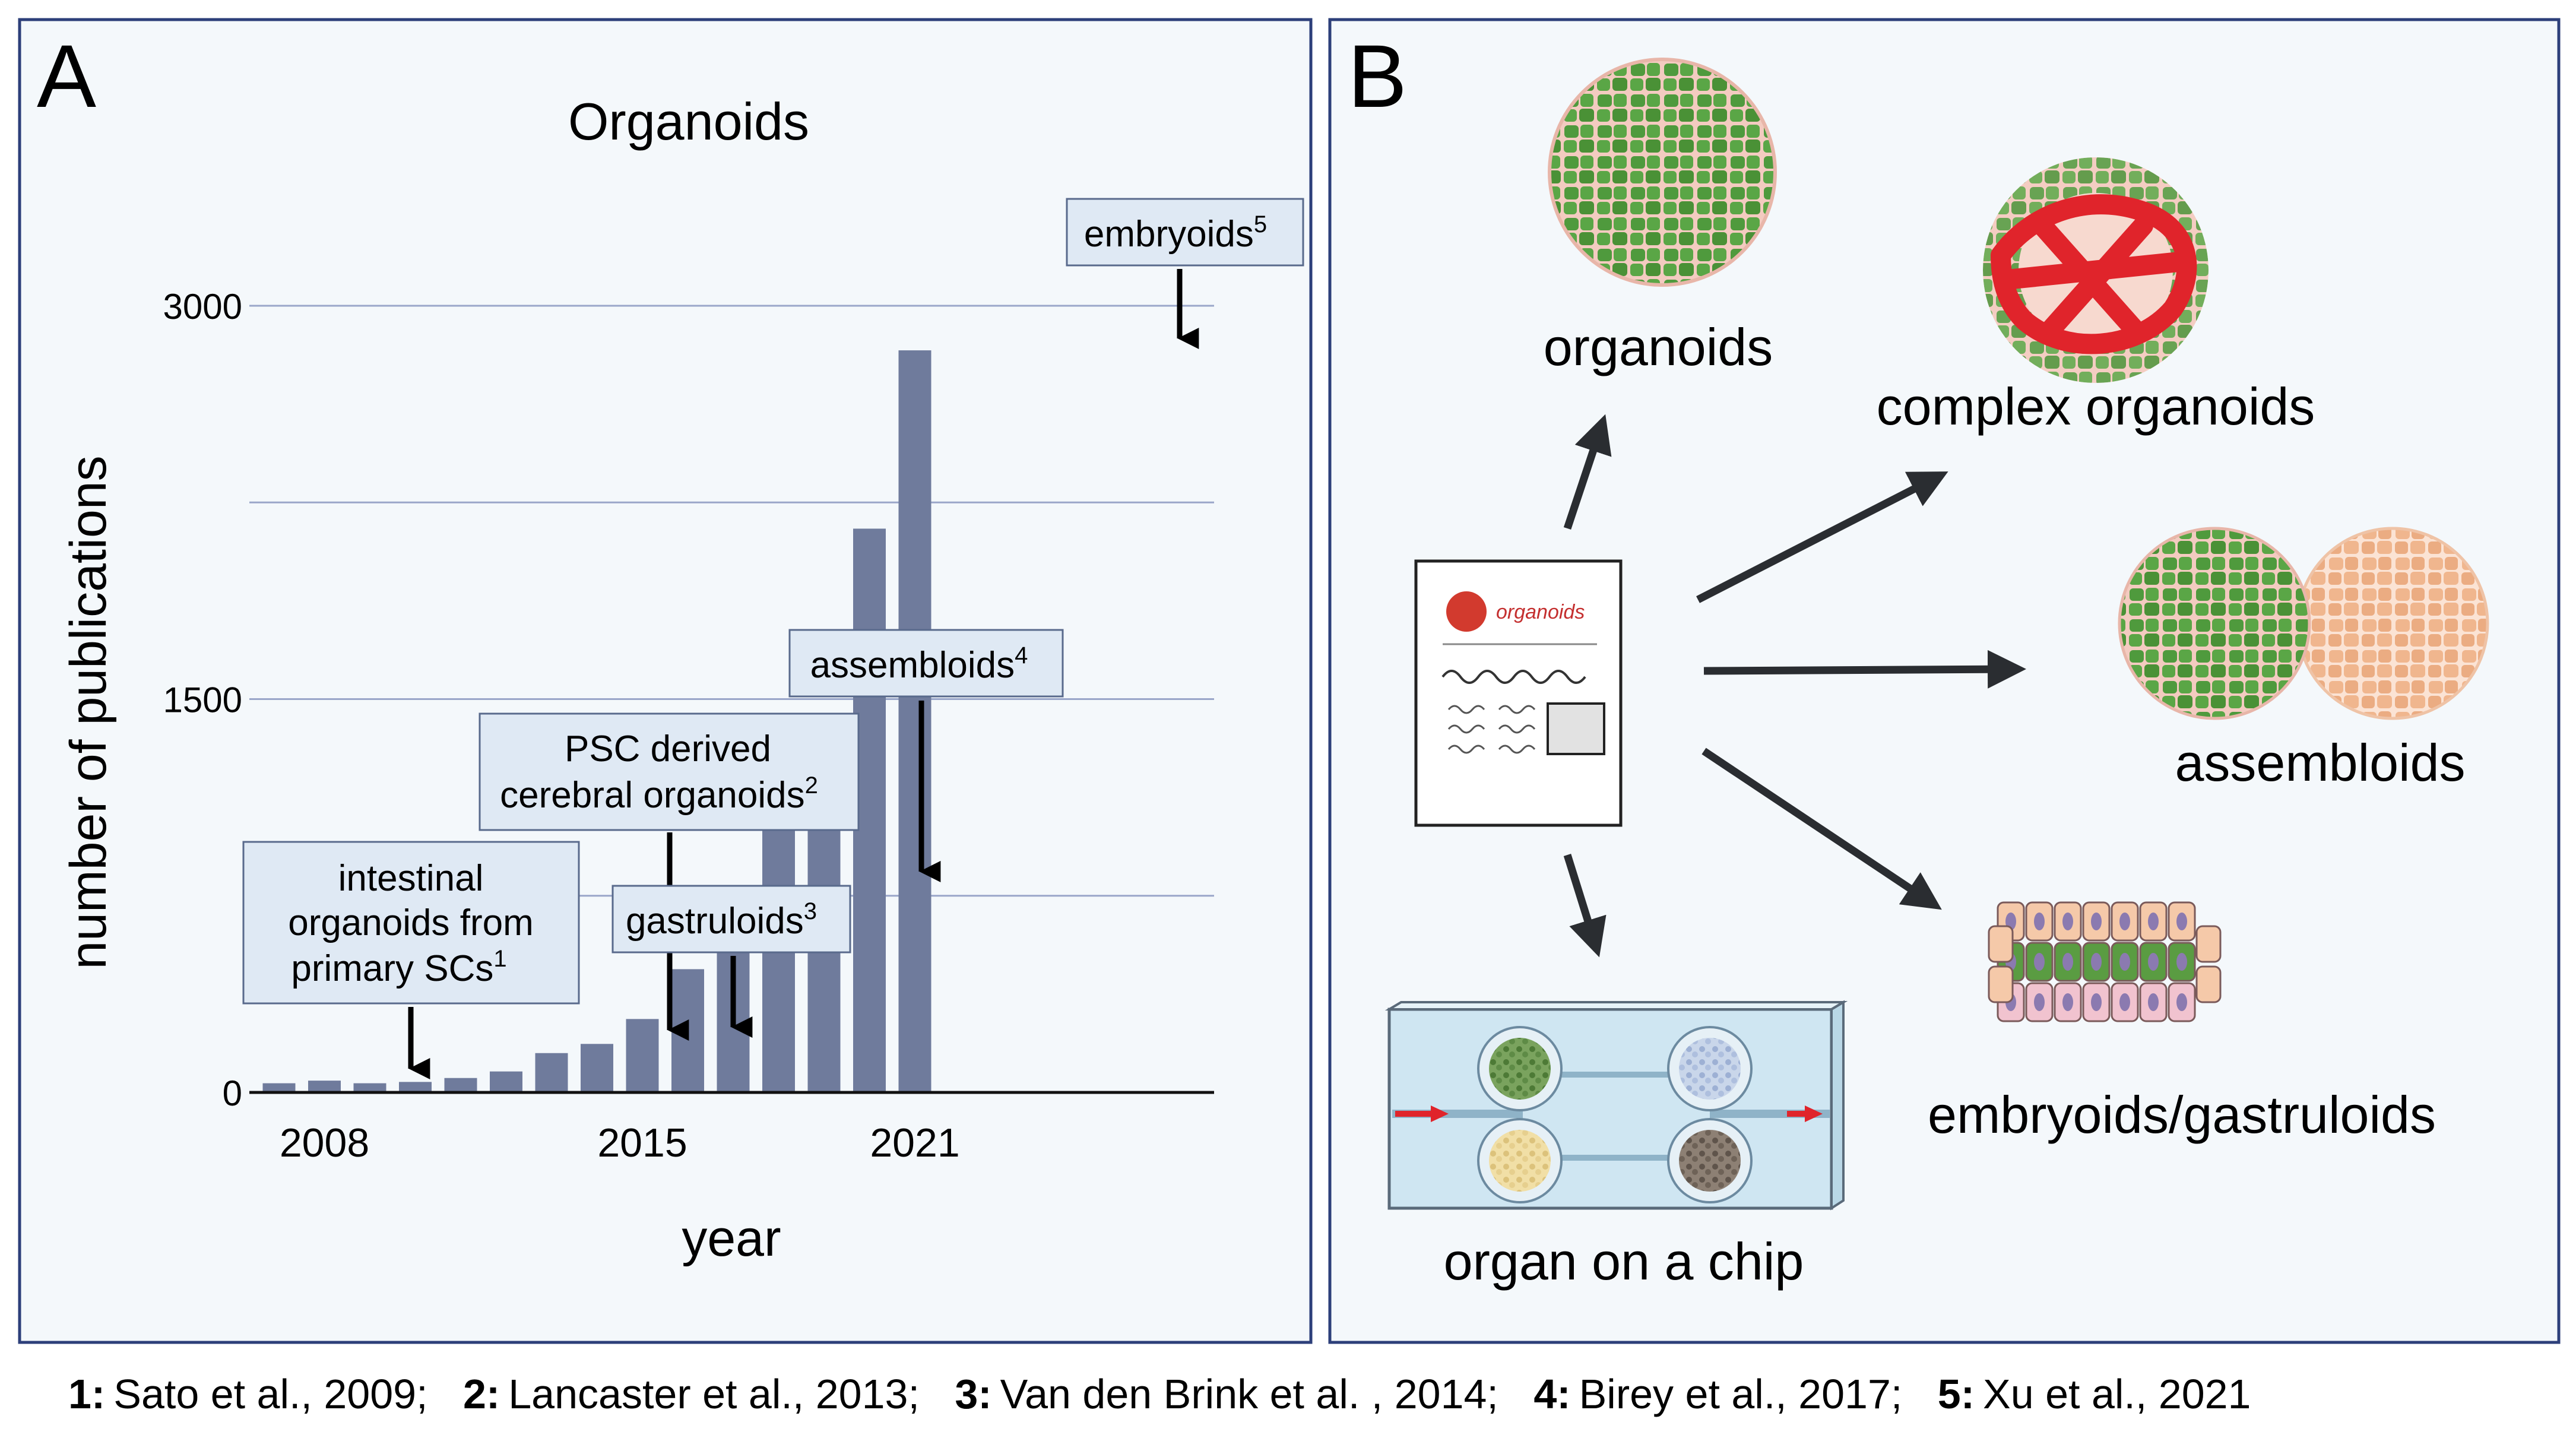 The height and width of the screenshot is (1435, 2576). Describe the element at coordinates (1022, 655) in the screenshot. I see `callout-assembloids-ref: 4` at that location.